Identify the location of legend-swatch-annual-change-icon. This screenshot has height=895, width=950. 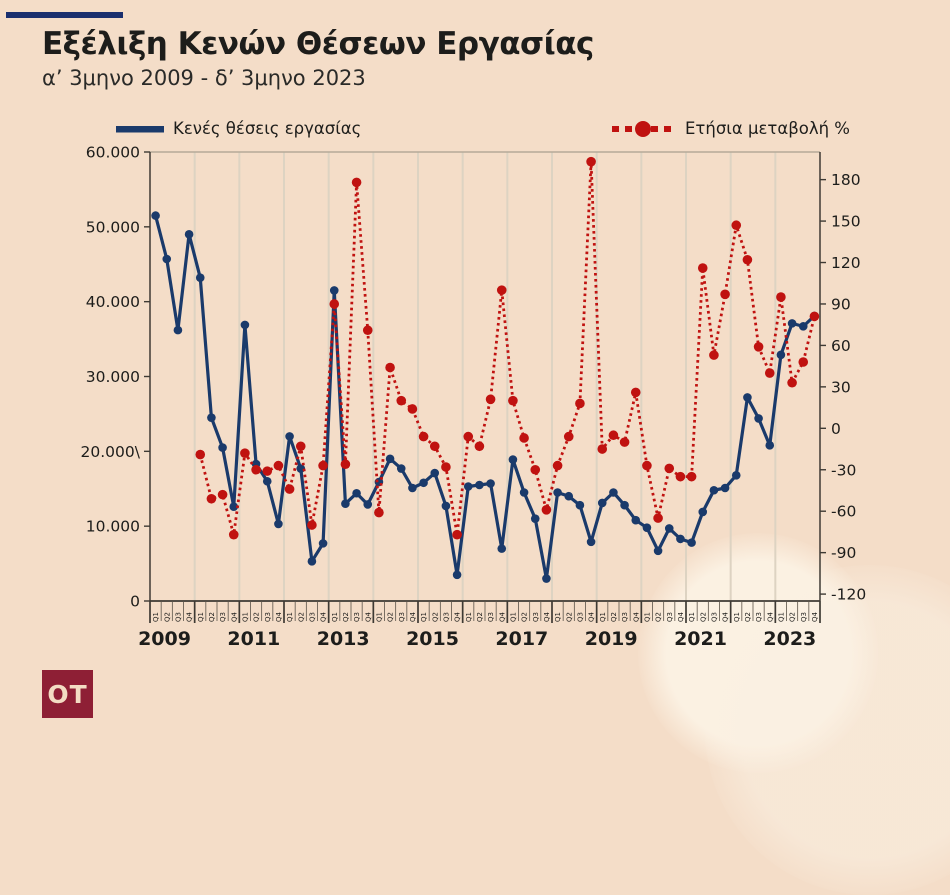
(643, 128).